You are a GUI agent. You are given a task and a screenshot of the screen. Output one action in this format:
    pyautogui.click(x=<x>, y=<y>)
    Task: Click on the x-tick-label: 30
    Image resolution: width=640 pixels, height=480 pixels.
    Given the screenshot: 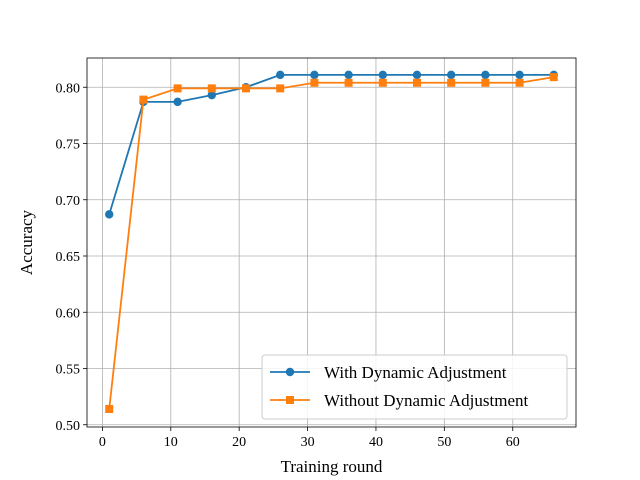 What is the action you would take?
    pyautogui.click(x=308, y=442)
    